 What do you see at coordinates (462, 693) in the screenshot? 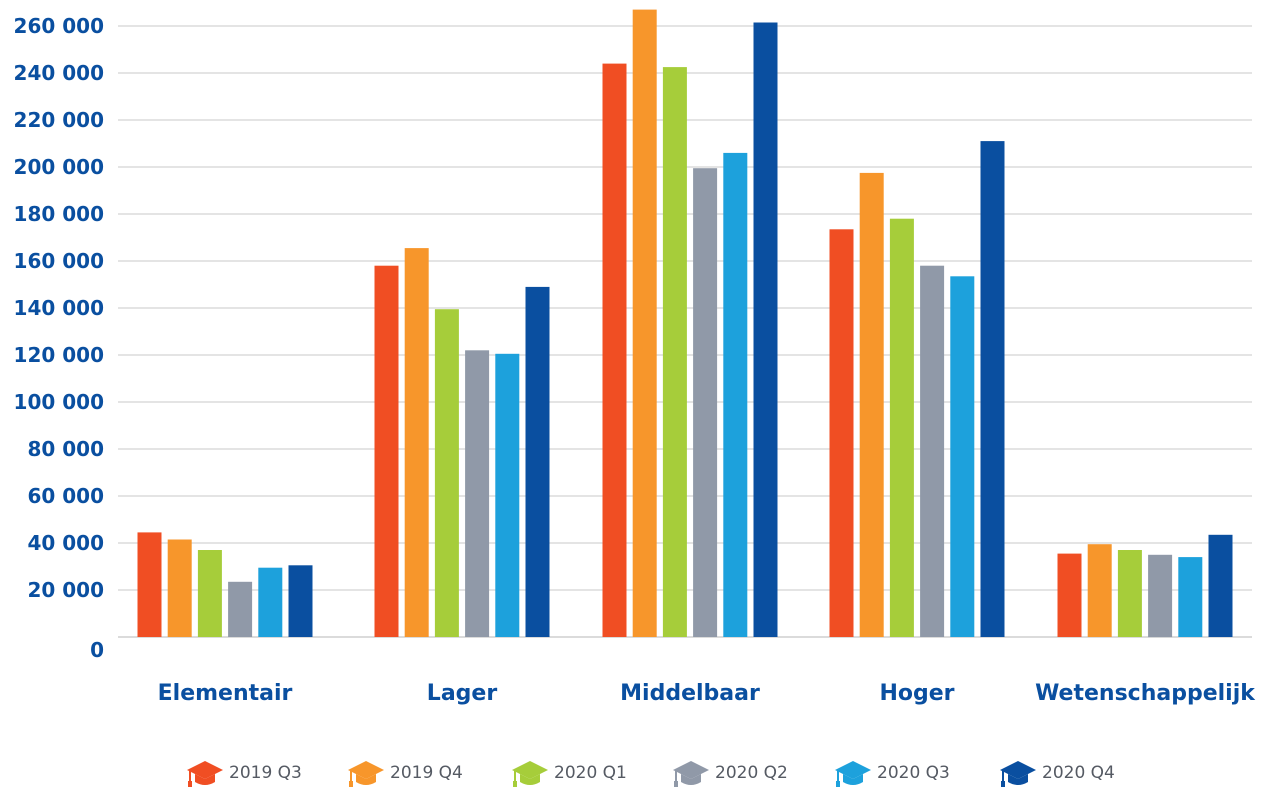
I see `x-tick-label: Lager` at bounding box center [462, 693].